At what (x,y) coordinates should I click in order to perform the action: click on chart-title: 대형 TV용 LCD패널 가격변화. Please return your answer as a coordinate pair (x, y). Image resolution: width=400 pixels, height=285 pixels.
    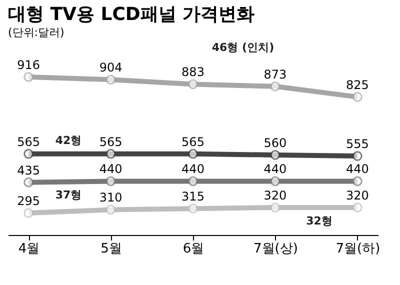
    Looking at the image, I should click on (131, 15).